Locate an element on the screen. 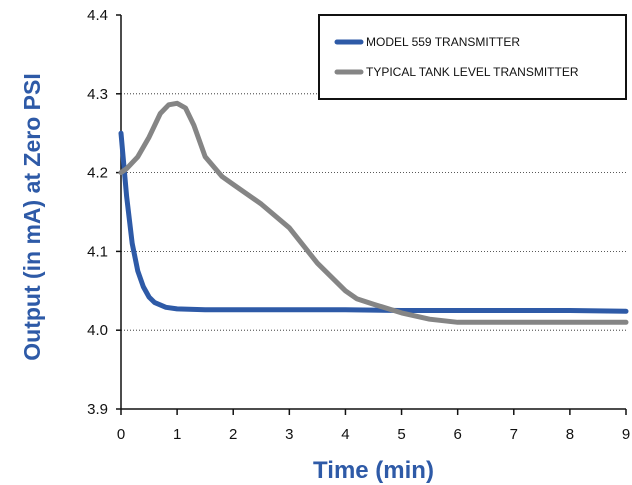  legend-box is located at coordinates (472, 57).